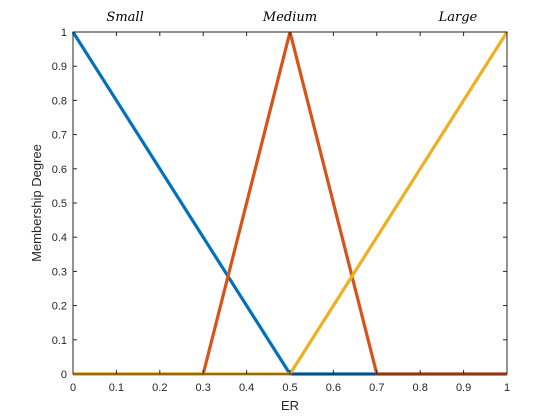  I want to click on annotation-medium: Medium, so click(289, 17).